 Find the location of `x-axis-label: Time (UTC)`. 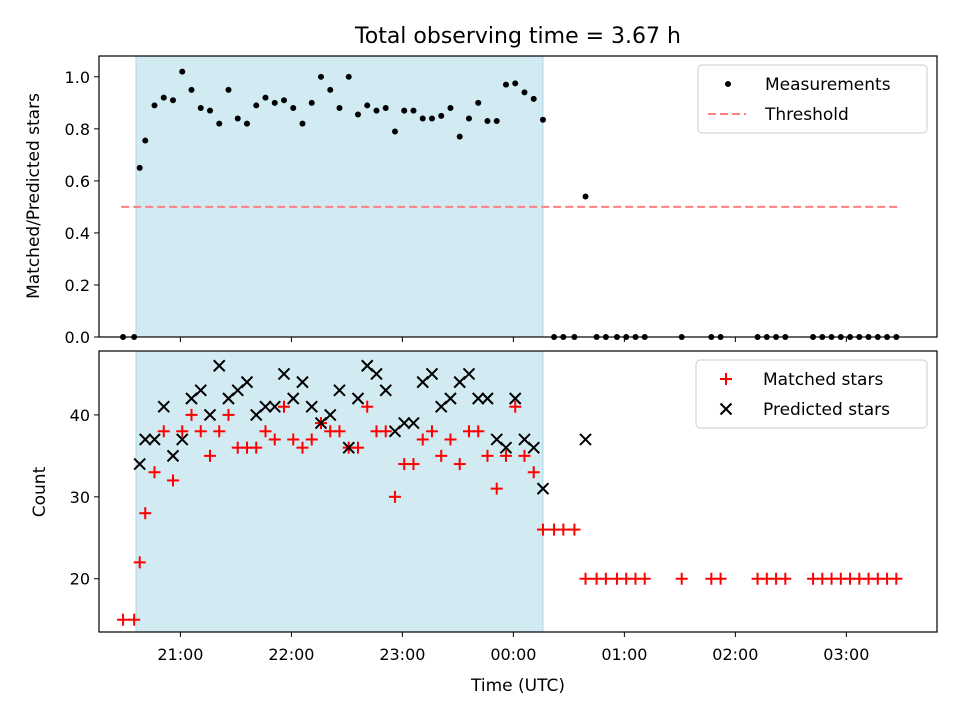

x-axis-label: Time (UTC) is located at coordinates (517, 686).